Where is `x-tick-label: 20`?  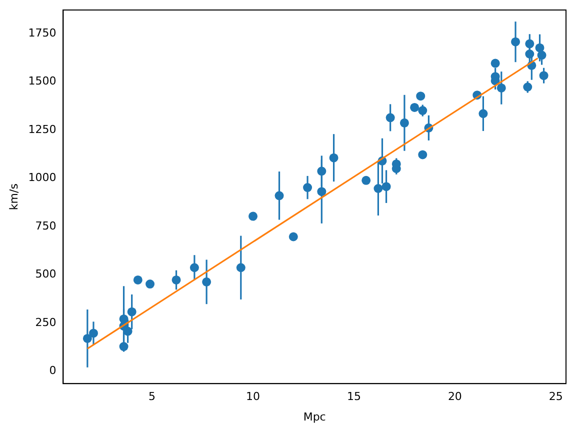 x-tick-label: 20 is located at coordinates (455, 397).